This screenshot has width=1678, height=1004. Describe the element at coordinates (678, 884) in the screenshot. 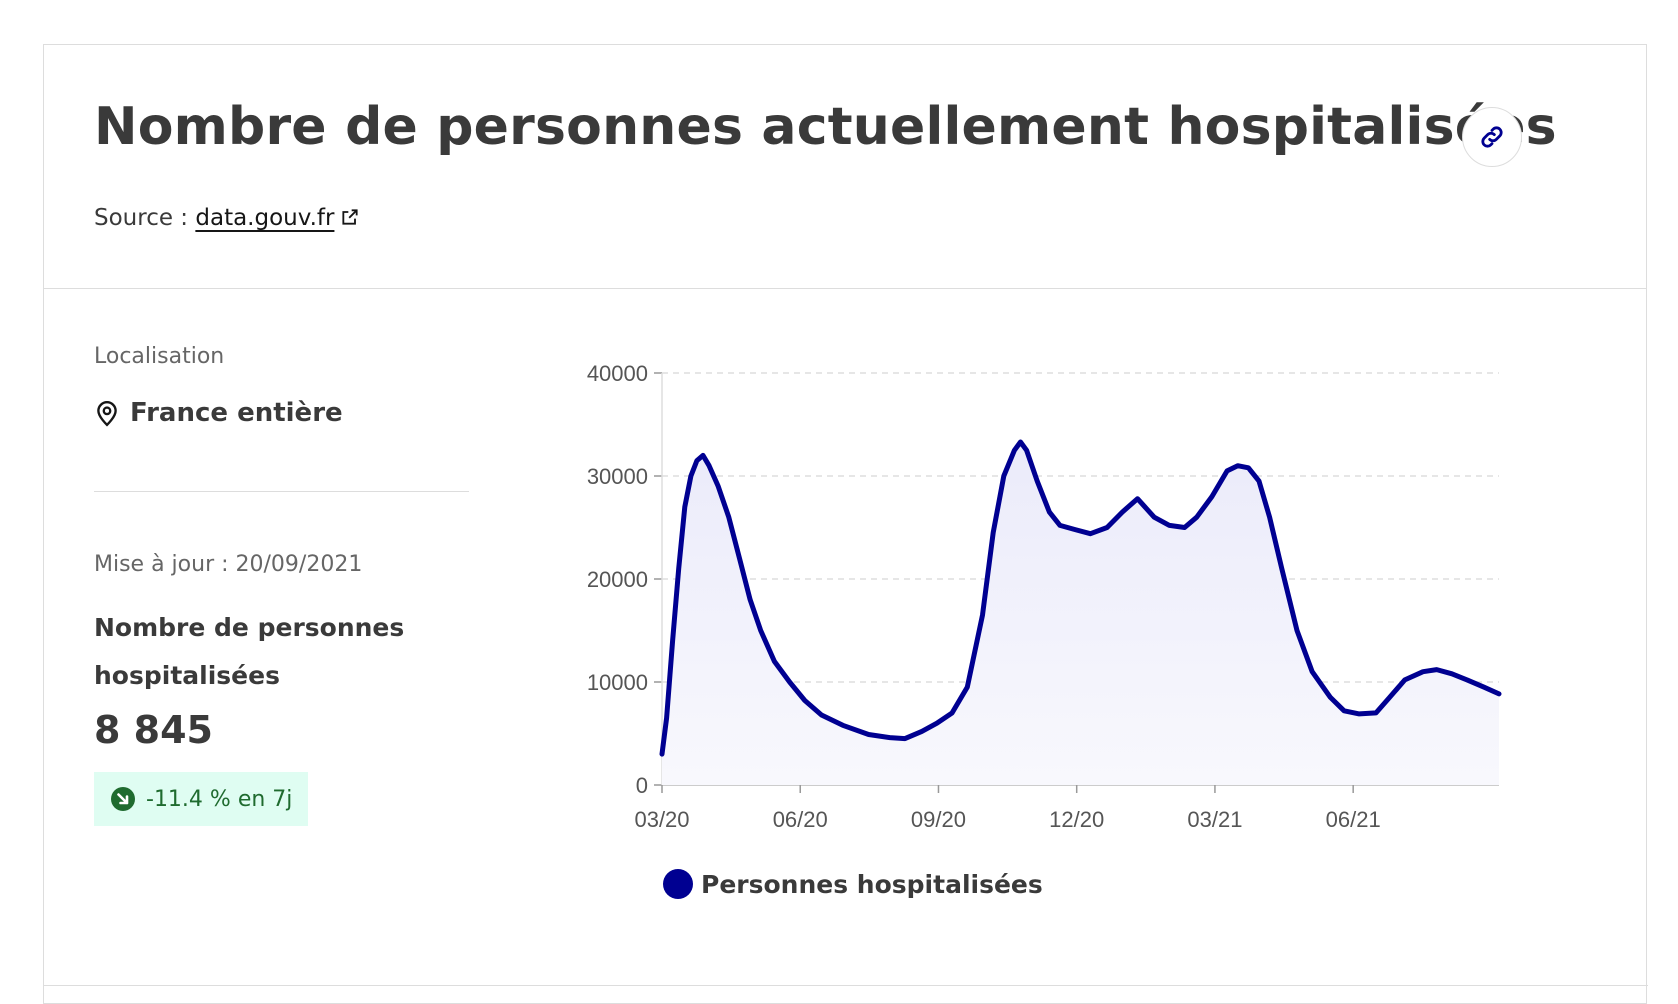

I see `legend-marker` at that location.